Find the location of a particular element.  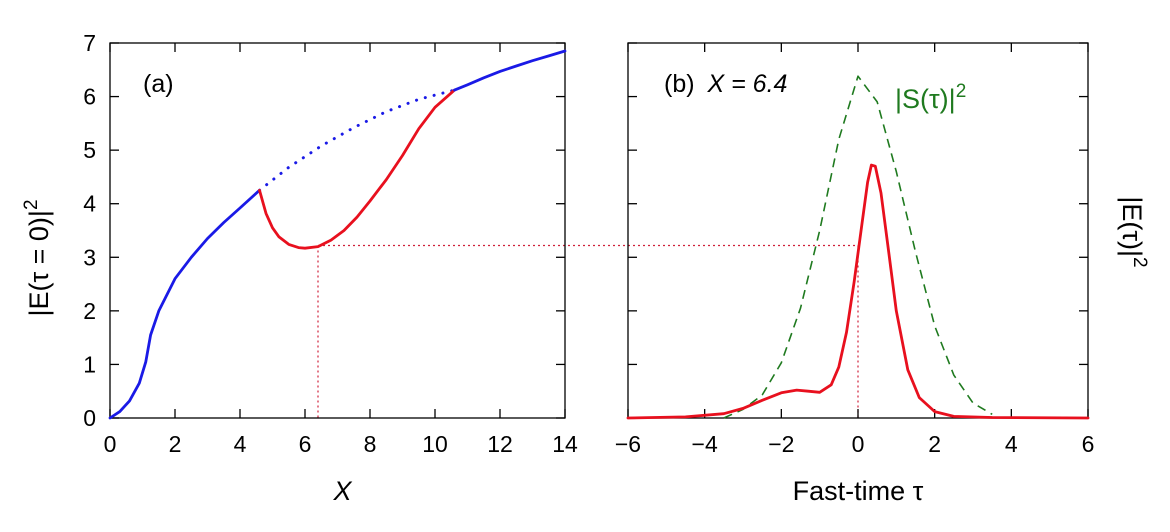

panel-b-x-tick-label: −4 is located at coordinates (705, 444).